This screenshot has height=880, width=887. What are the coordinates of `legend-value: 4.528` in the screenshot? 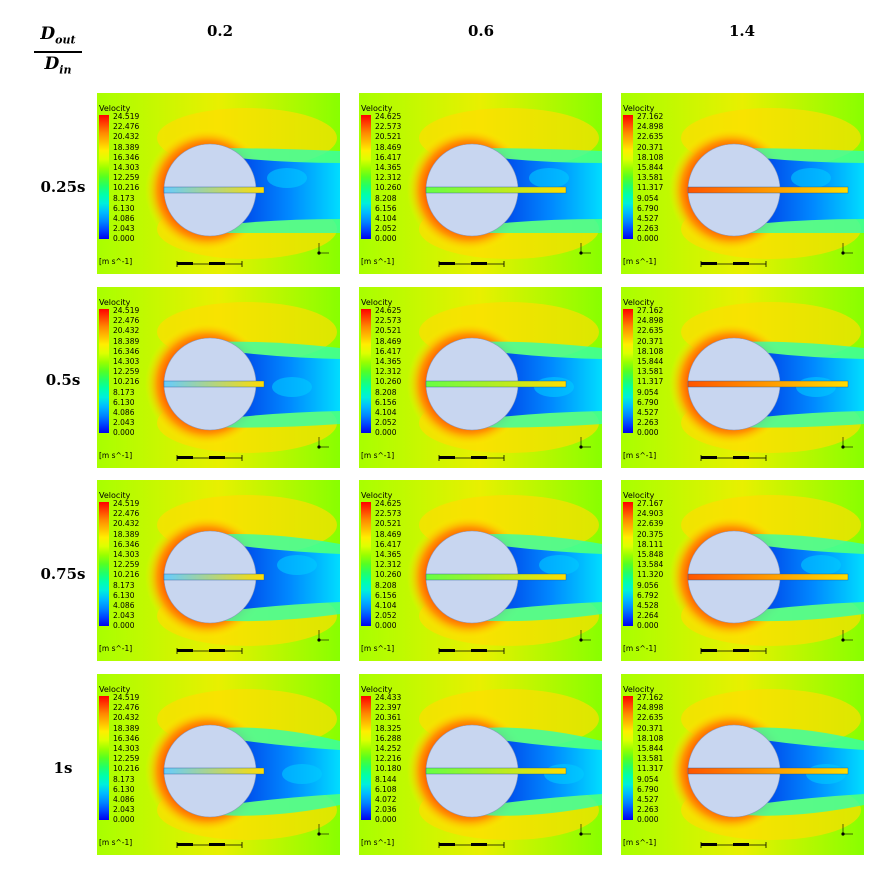 It's located at (648, 605).